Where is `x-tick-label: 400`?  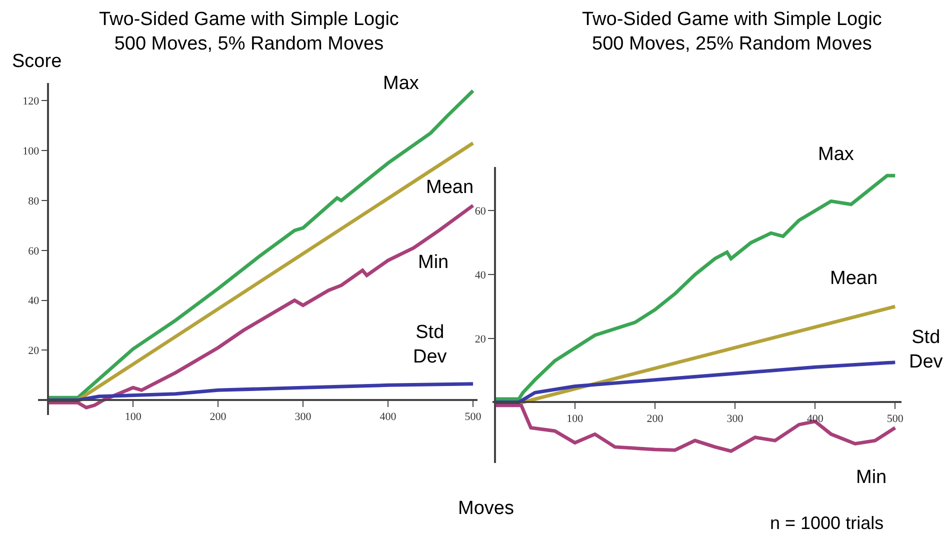 x-tick-label: 400 is located at coordinates (388, 417).